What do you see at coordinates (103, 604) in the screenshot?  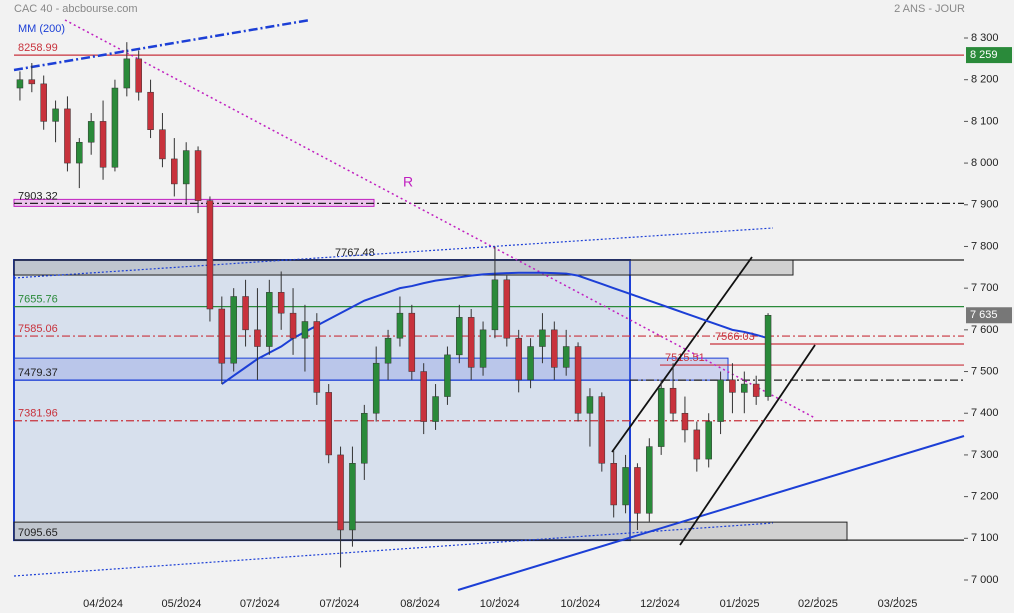 I see `x-tick-label: 04/2024` at bounding box center [103, 604].